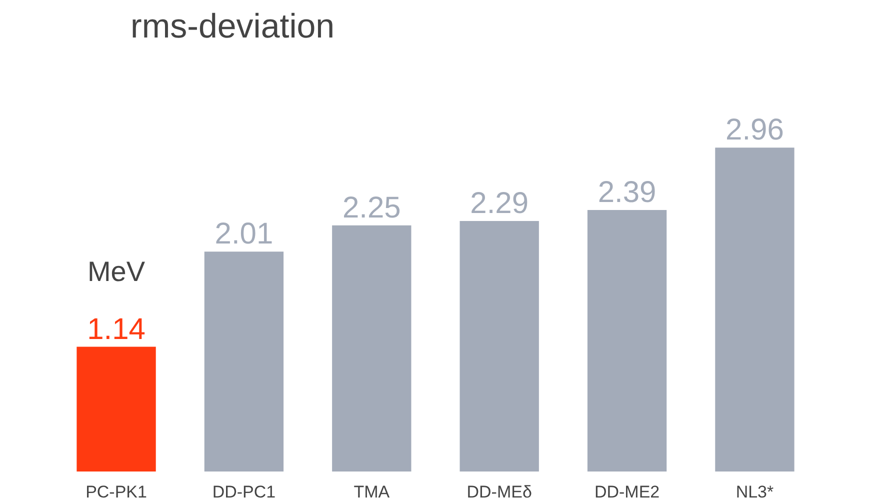  I want to click on x-tick-label: PC-PK1, so click(116, 492).